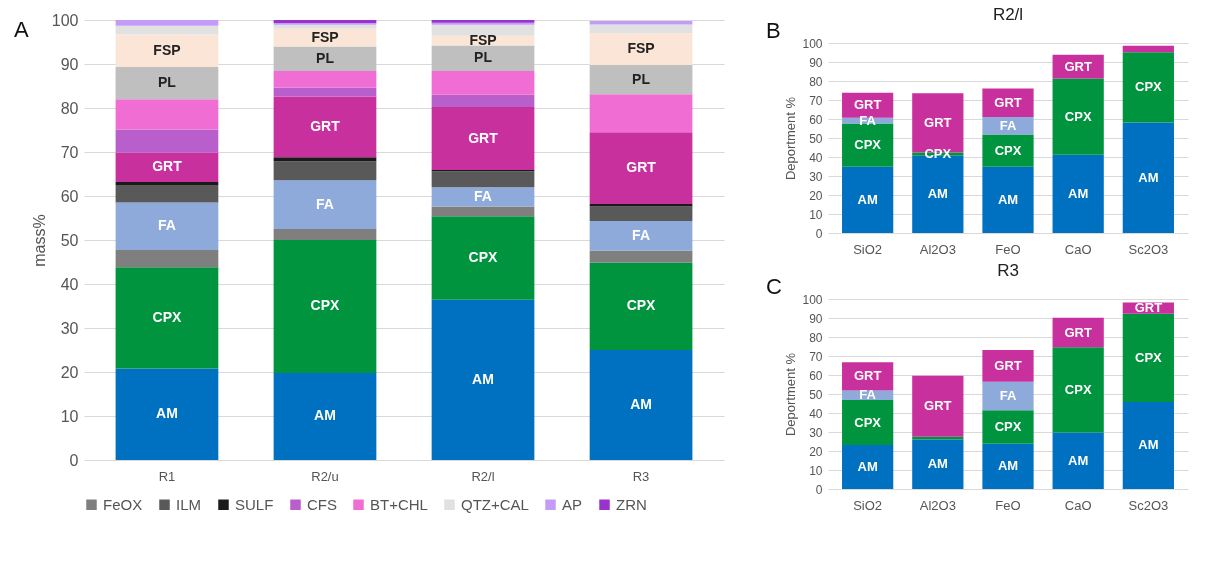  I want to click on y-tick-label: 80, so click(816, 337).